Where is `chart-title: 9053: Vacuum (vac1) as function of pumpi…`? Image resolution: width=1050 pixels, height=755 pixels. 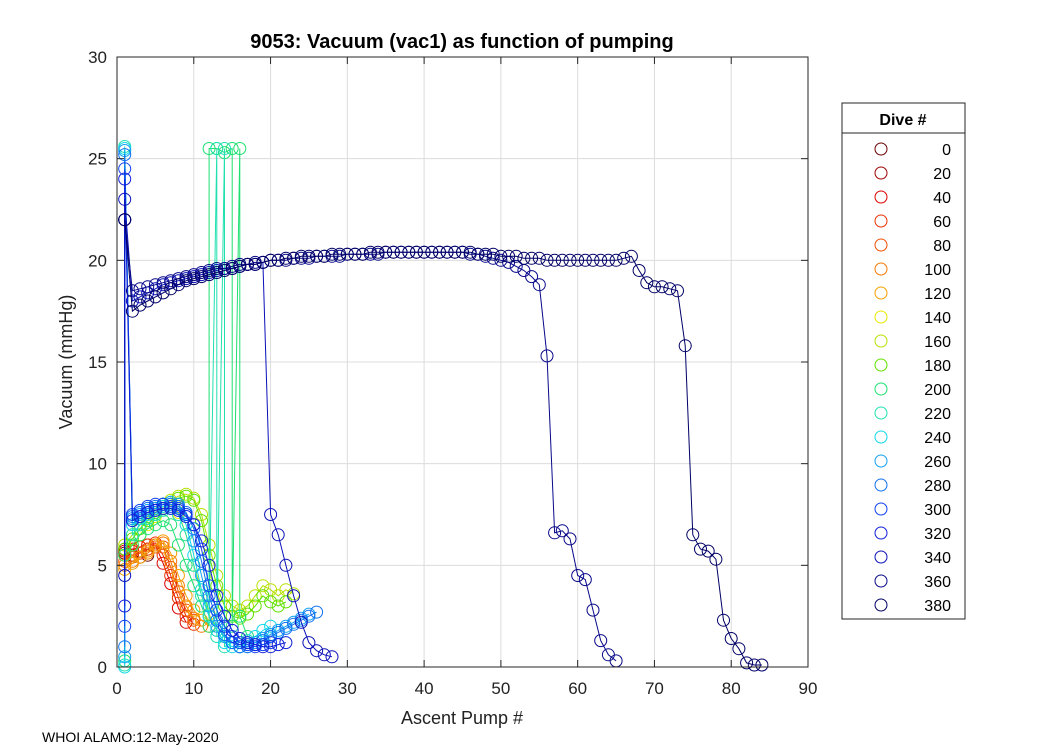 chart-title: 9053: Vacuum (vac1) as function of pumpi… is located at coordinates (461, 42).